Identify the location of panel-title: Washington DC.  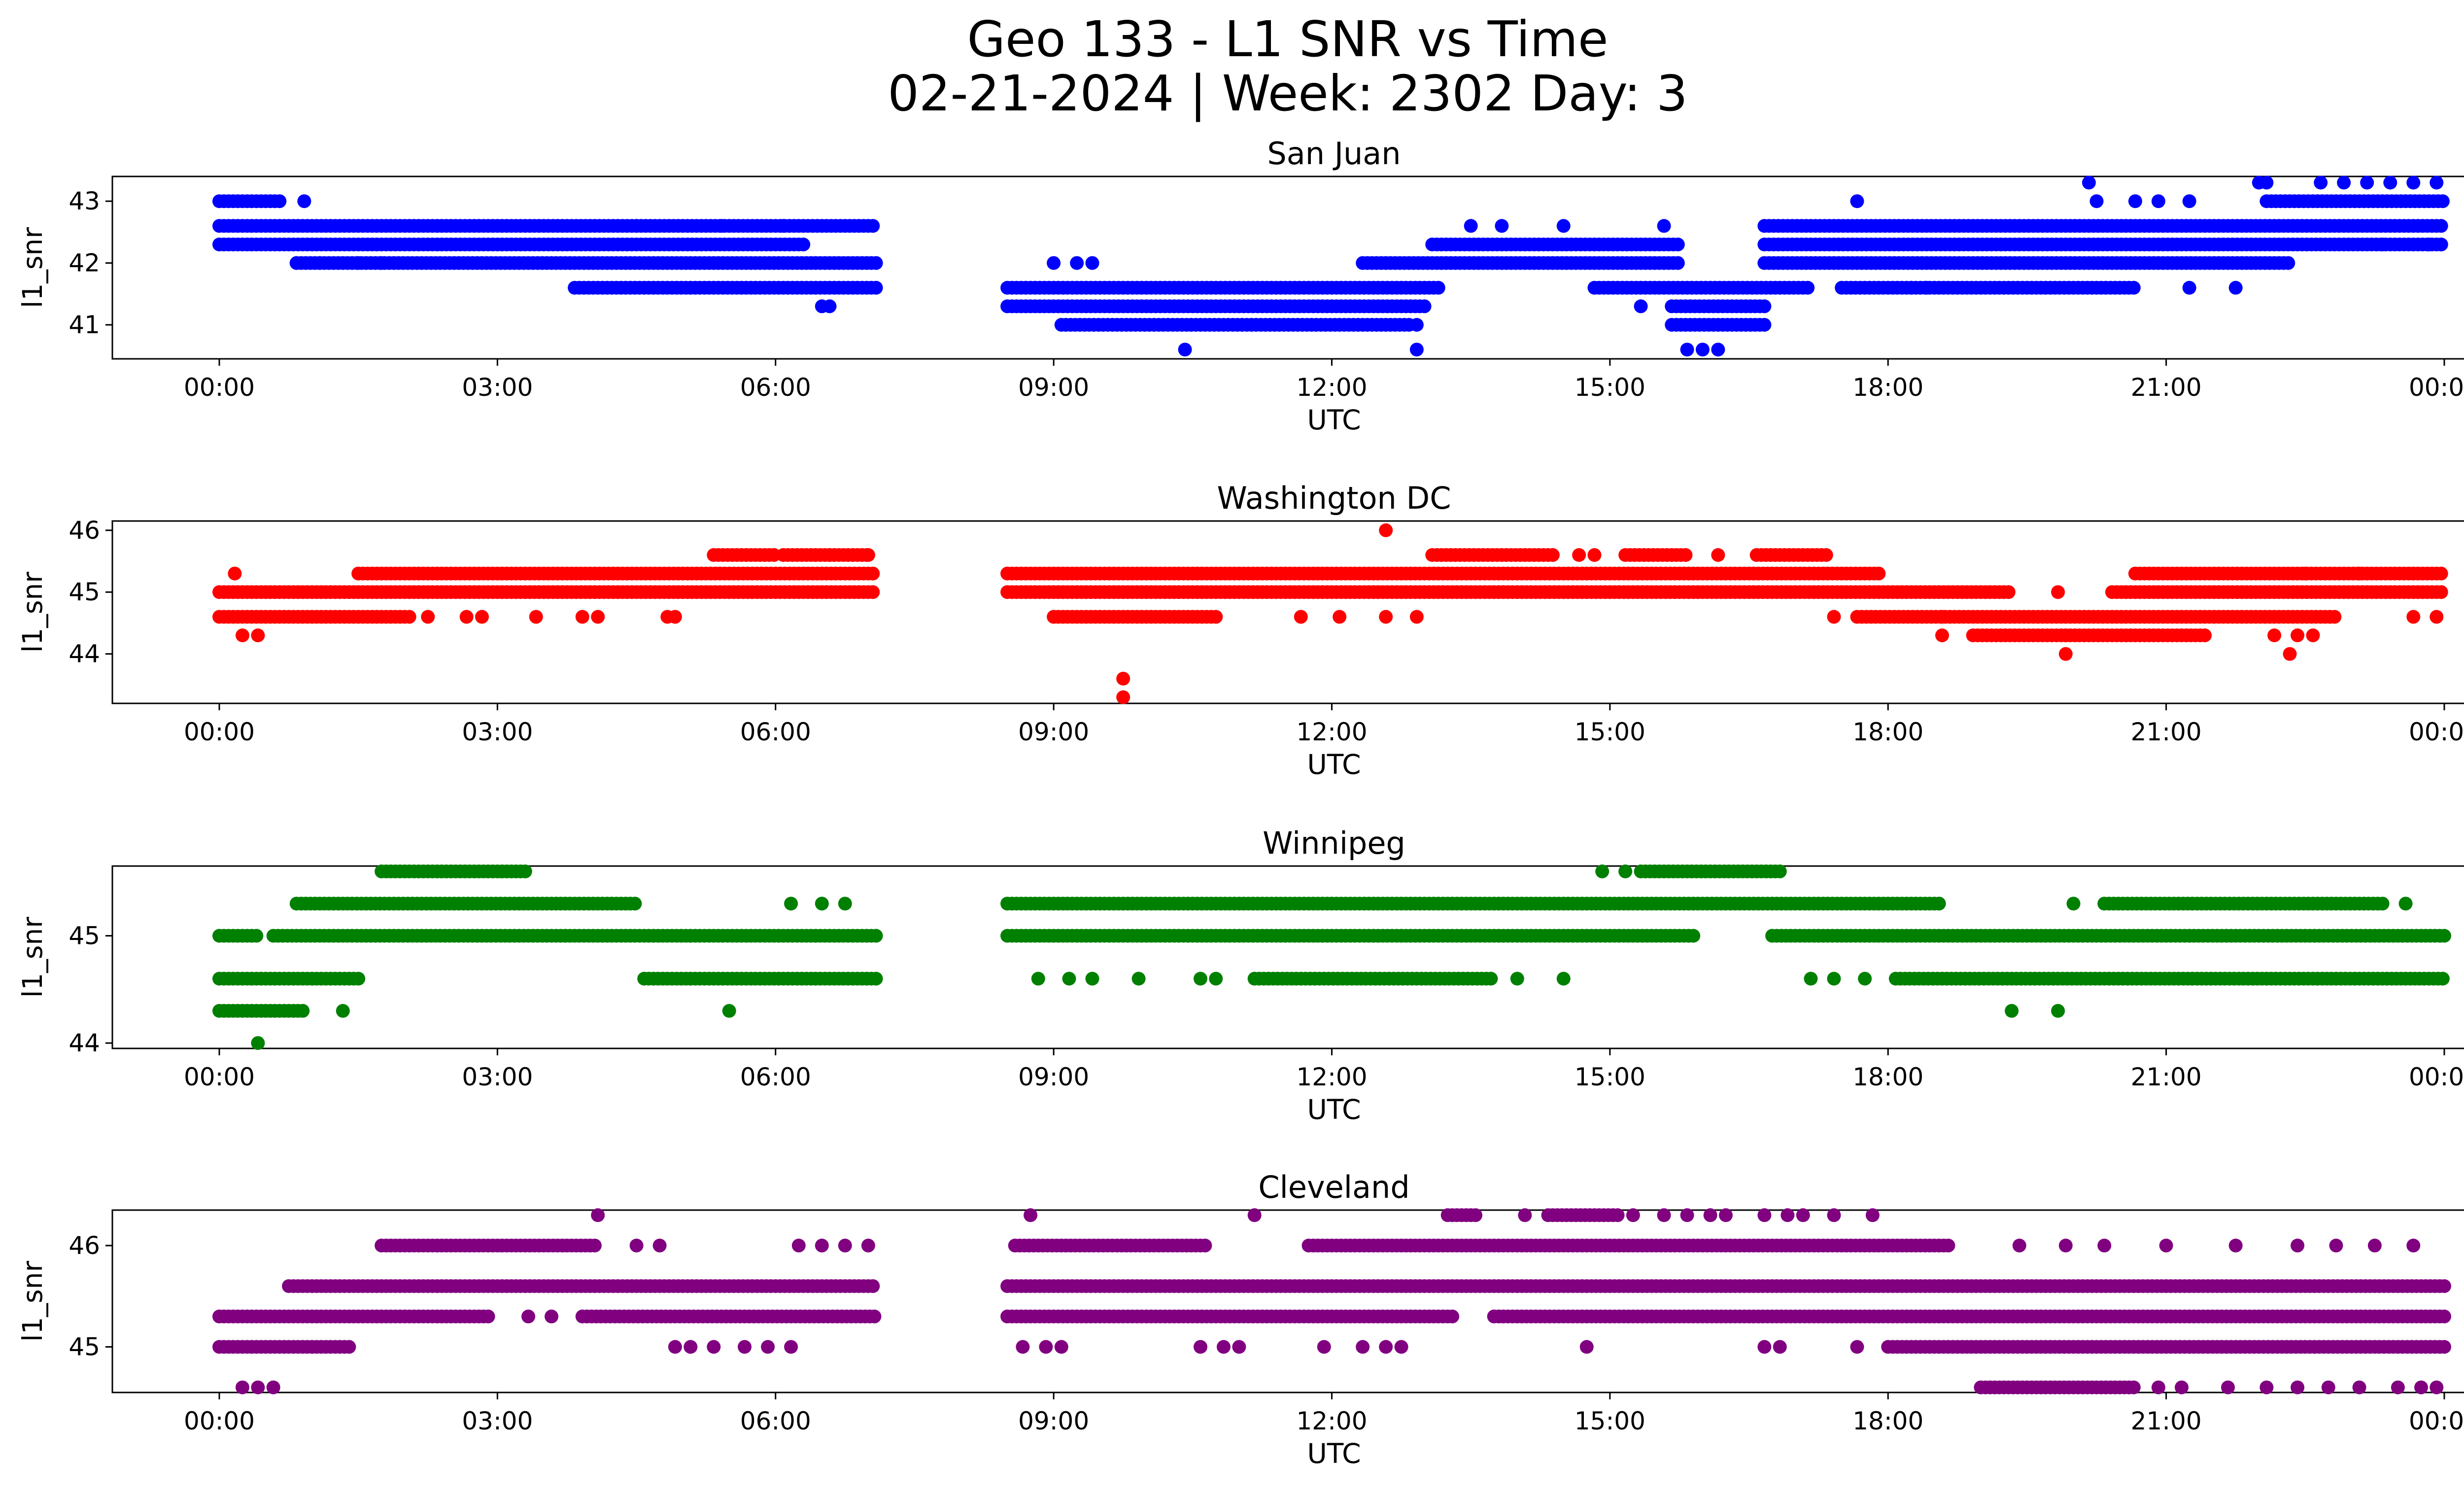
(1334, 498).